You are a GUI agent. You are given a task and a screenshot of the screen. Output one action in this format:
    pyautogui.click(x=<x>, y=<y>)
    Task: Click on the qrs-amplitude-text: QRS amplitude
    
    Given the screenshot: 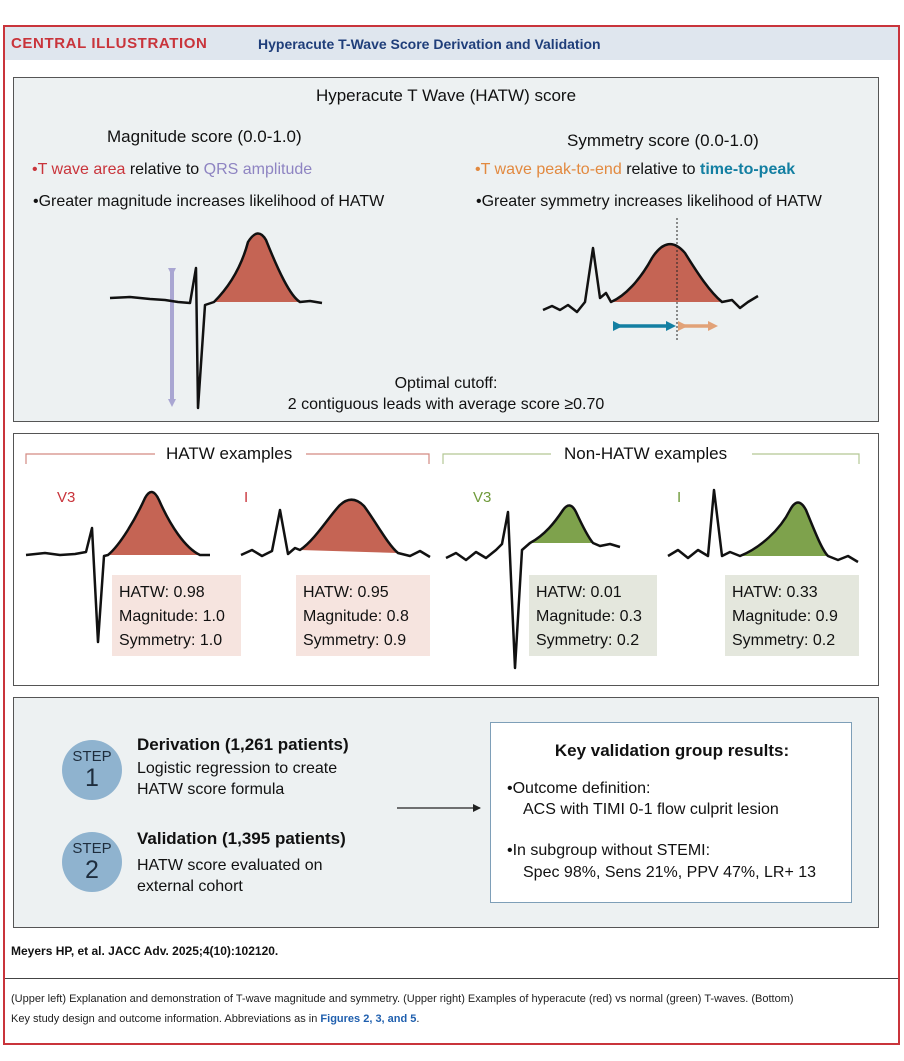 What is the action you would take?
    pyautogui.click(x=258, y=169)
    